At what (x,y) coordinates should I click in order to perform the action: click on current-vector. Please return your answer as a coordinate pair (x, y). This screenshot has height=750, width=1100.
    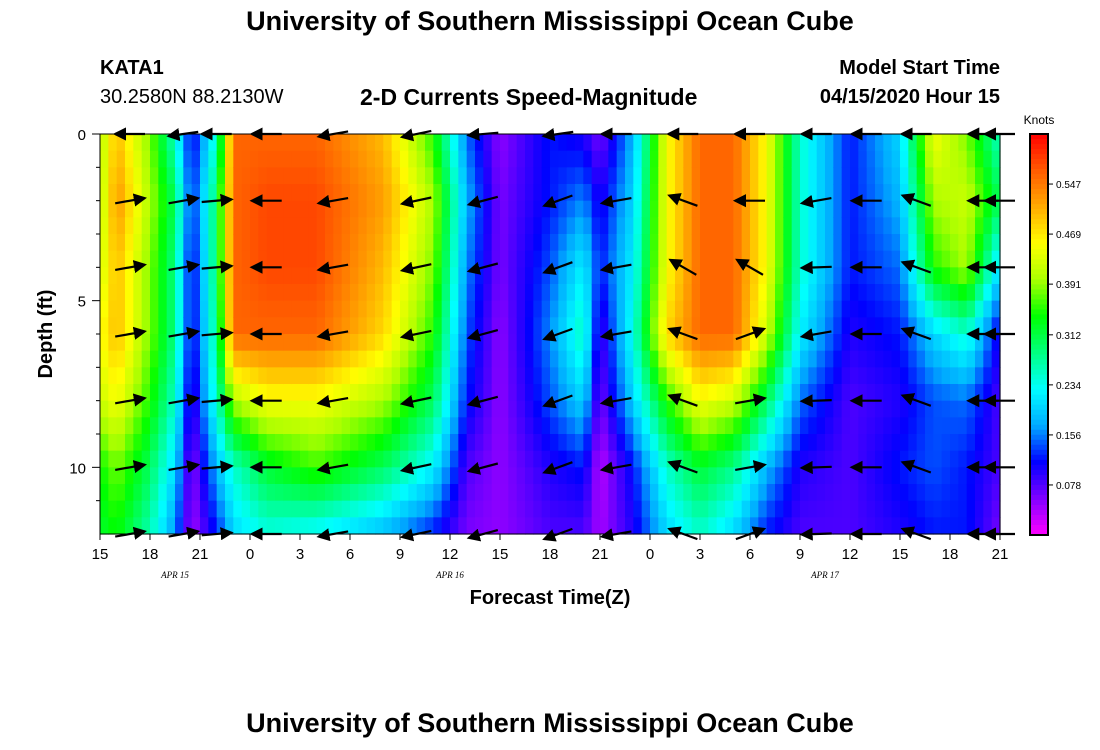
    Looking at the image, I should click on (557, 468).